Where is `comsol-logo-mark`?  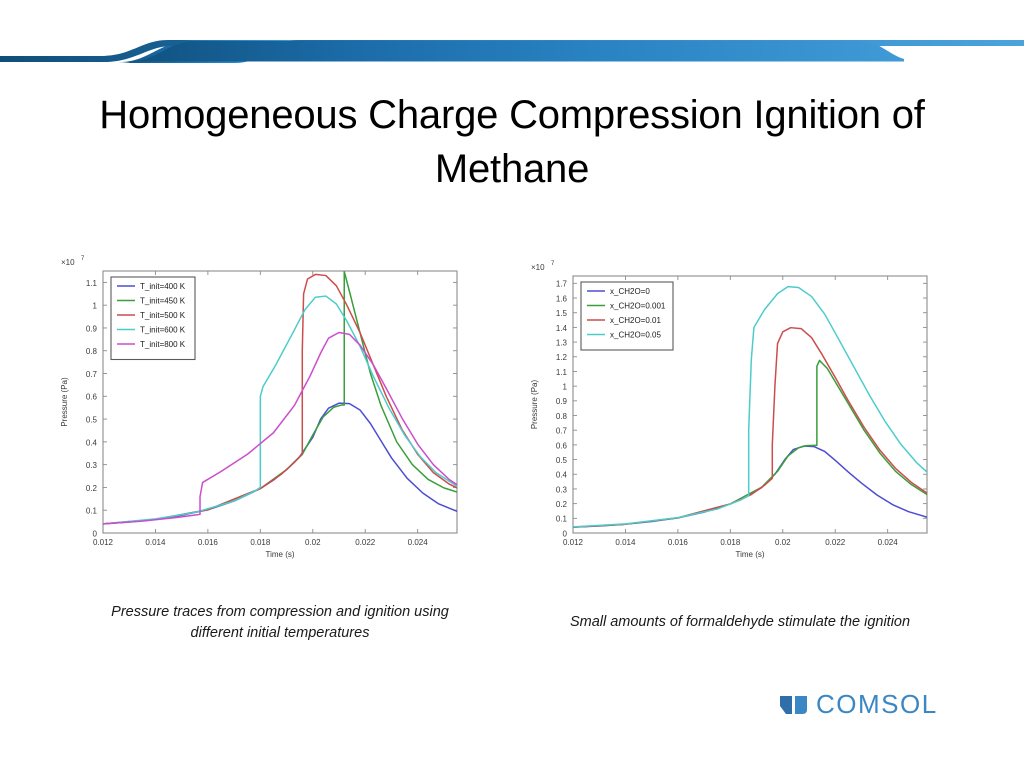 comsol-logo-mark is located at coordinates (793, 705).